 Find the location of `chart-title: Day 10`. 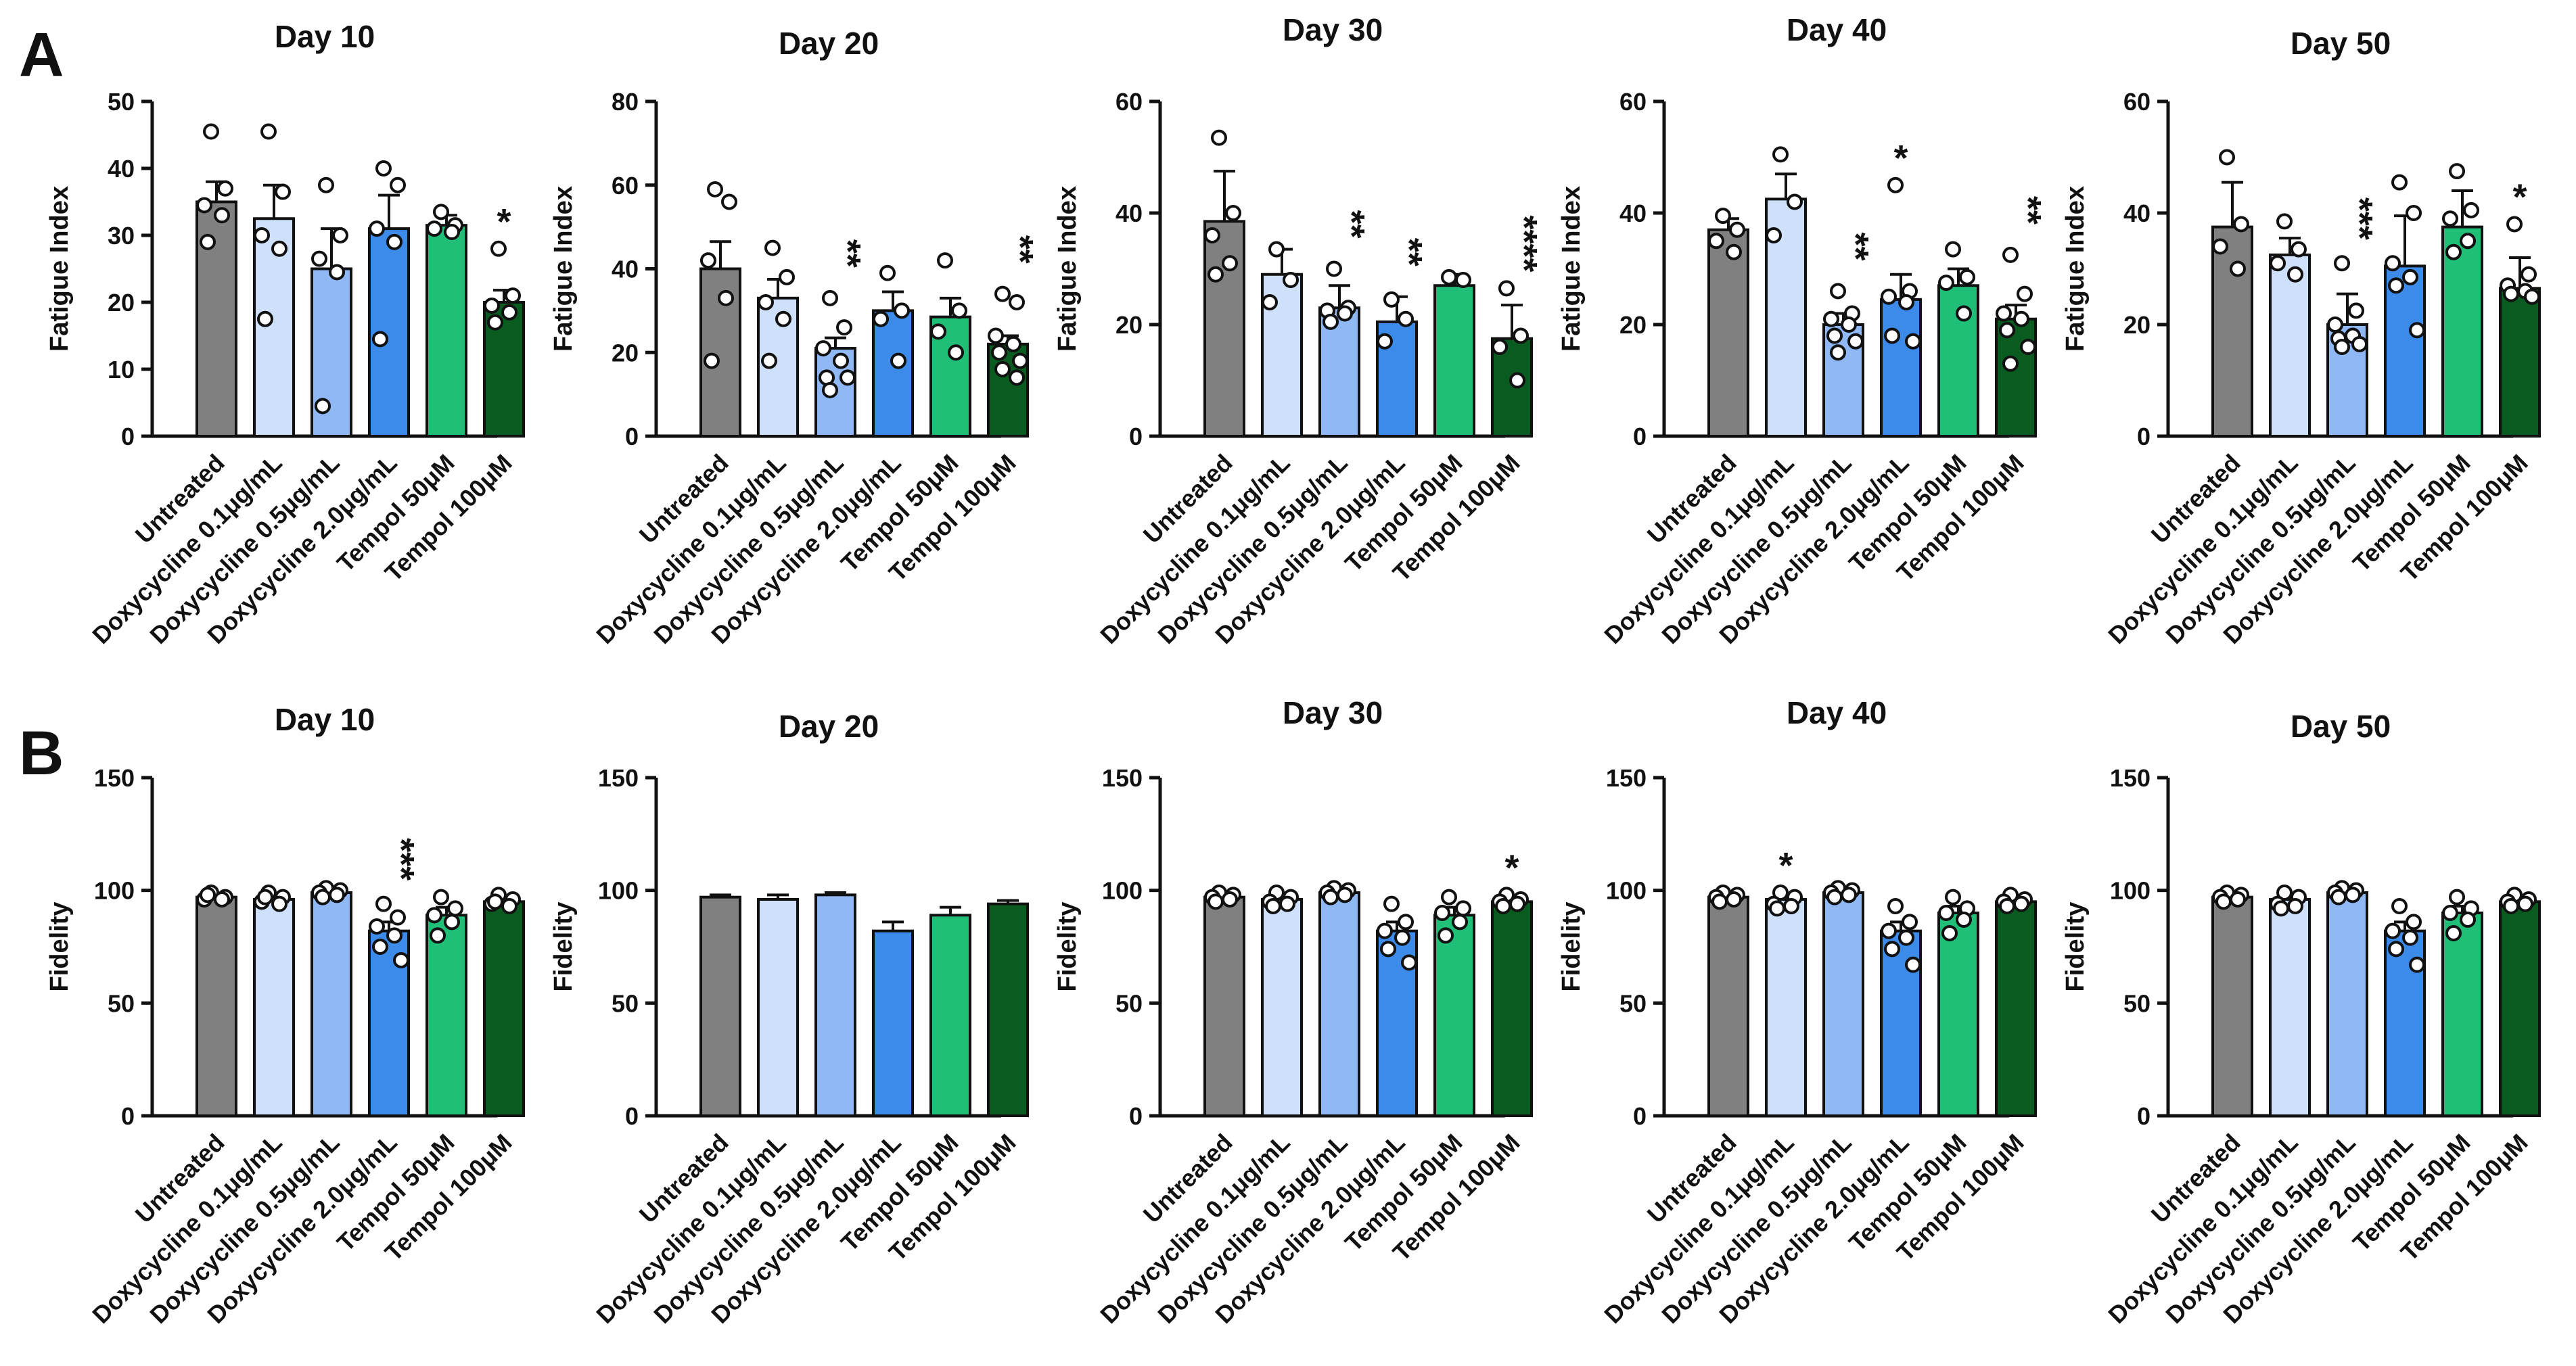

chart-title: Day 10 is located at coordinates (325, 36).